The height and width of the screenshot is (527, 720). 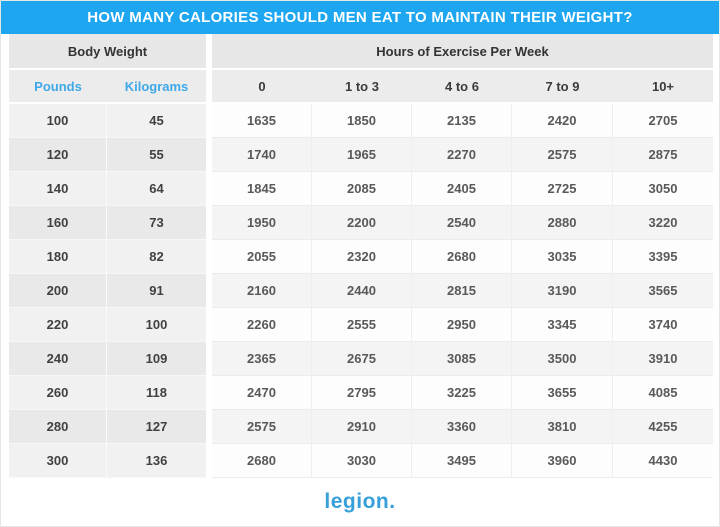 I want to click on pounds-cell: 260, so click(x=58, y=393).